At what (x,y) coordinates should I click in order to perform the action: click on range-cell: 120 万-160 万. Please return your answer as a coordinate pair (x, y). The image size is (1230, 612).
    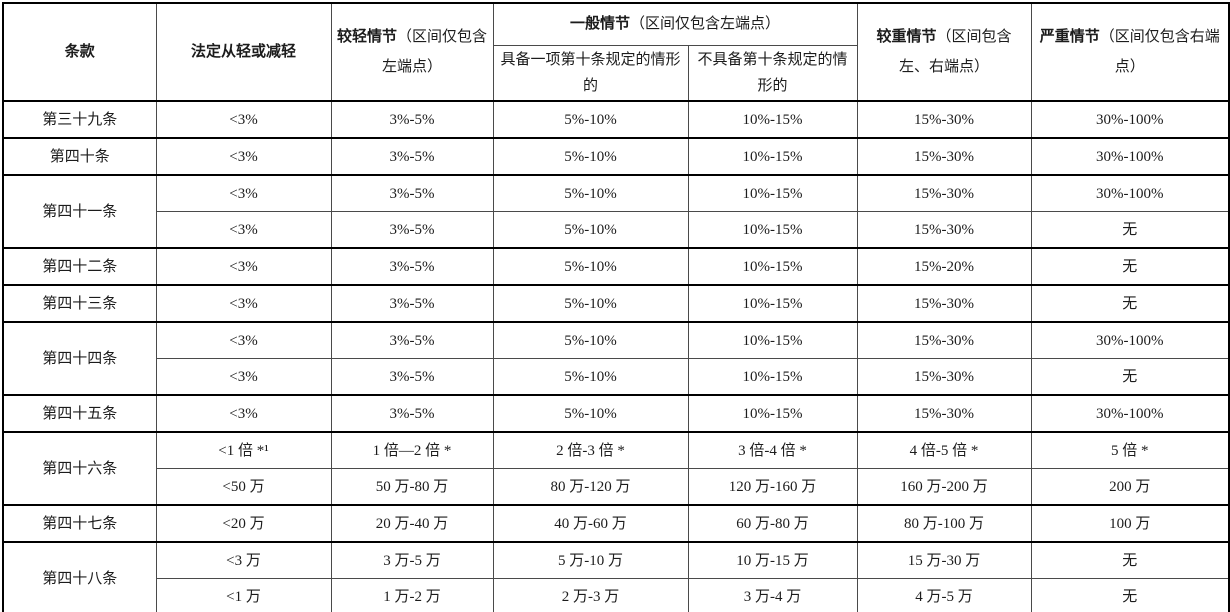
    Looking at the image, I should click on (772, 487).